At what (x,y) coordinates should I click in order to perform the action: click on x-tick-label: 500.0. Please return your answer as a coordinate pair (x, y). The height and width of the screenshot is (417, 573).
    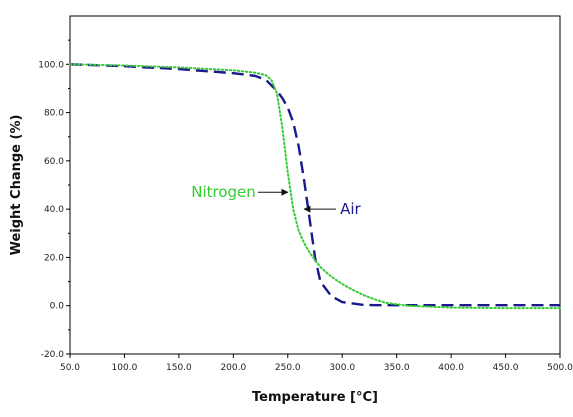
    Looking at the image, I should click on (560, 368).